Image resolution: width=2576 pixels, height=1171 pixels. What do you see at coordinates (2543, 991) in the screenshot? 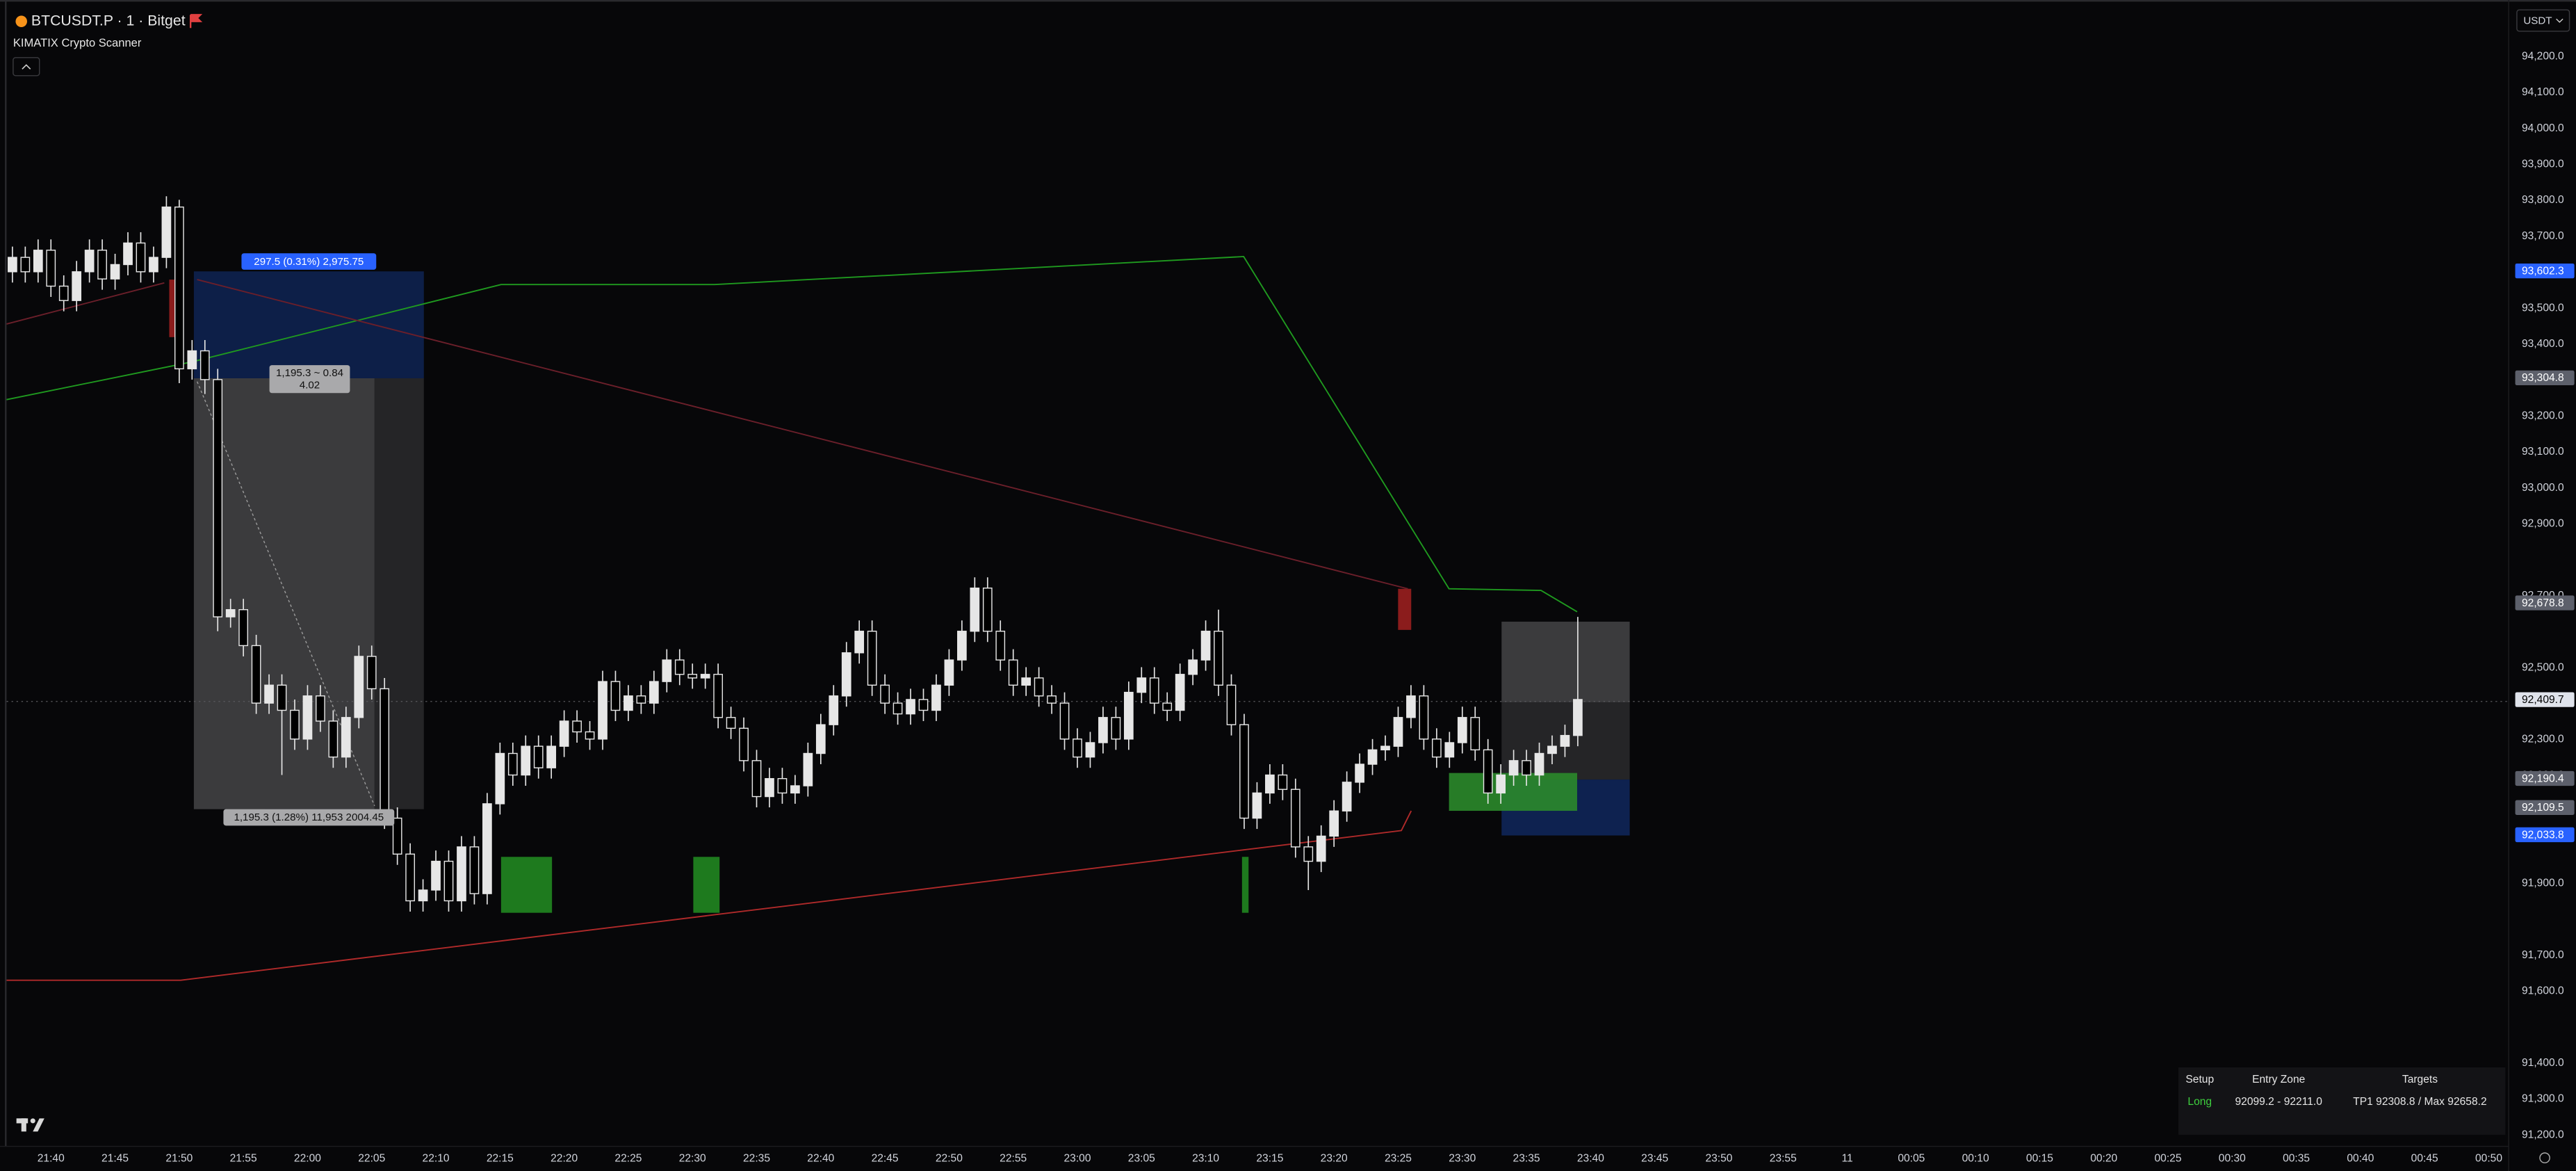
I see `y-tick-label: 91,600.0` at bounding box center [2543, 991].